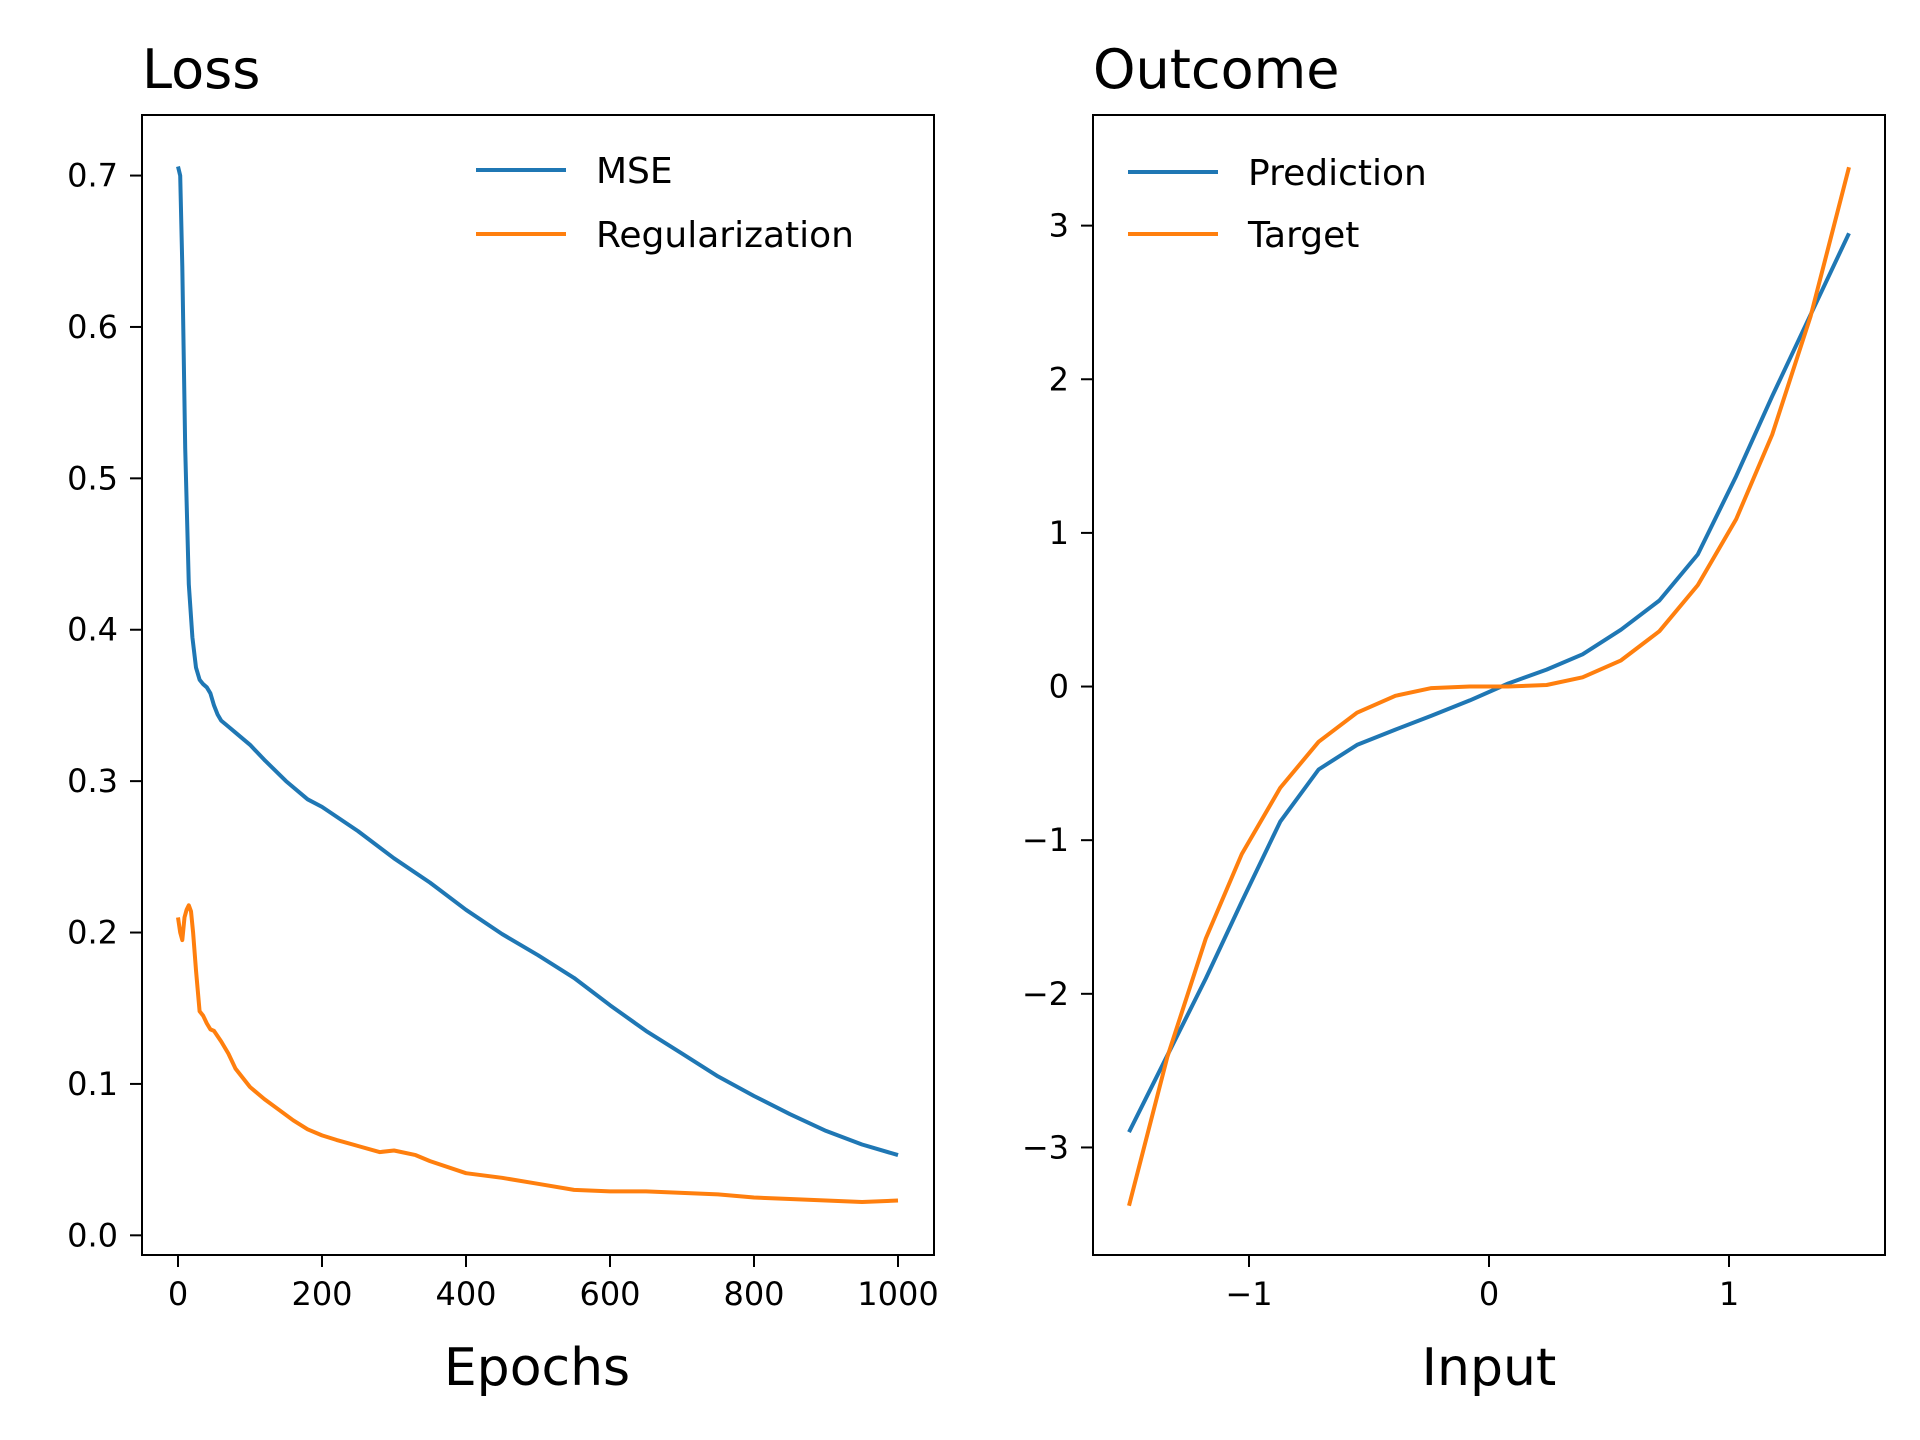 The height and width of the screenshot is (1440, 1920). I want to click on outcome-legend: Prediction Target, so click(1277, 204).